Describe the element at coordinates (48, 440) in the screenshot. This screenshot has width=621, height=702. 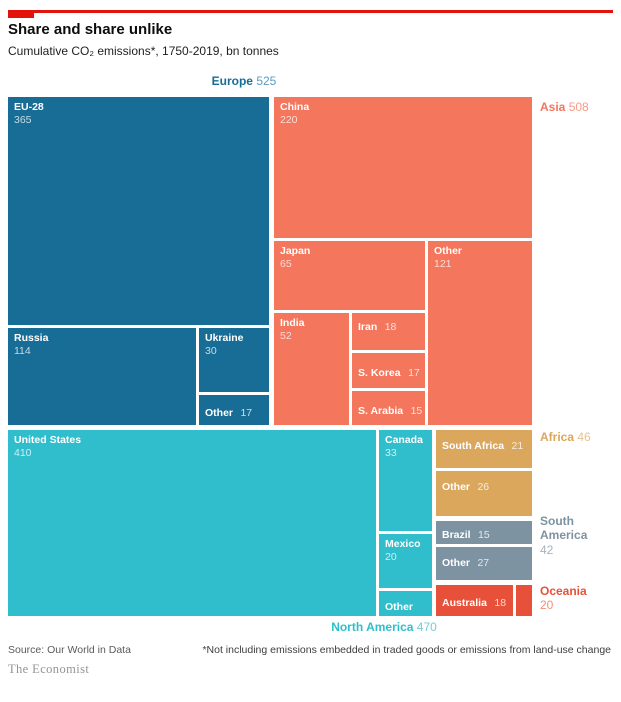
I see `cell-label: United States` at that location.